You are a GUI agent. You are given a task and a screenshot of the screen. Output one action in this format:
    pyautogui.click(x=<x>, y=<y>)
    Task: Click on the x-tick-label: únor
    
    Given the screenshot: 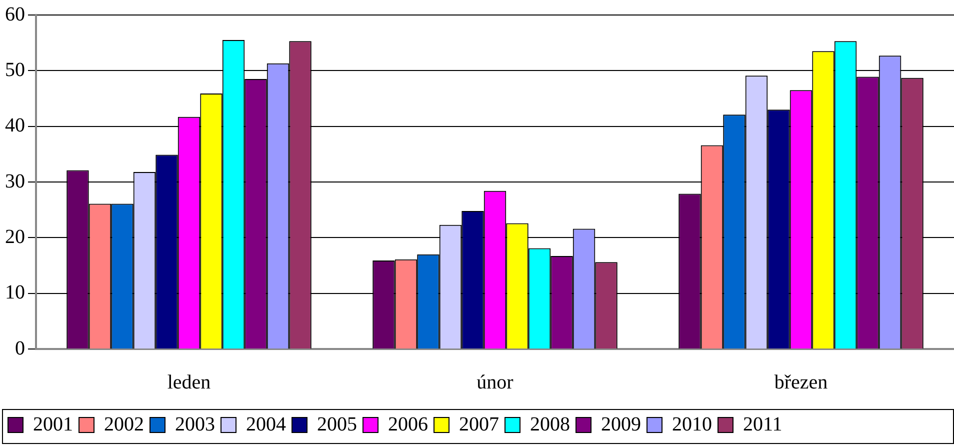 What is the action you would take?
    pyautogui.click(x=495, y=382)
    